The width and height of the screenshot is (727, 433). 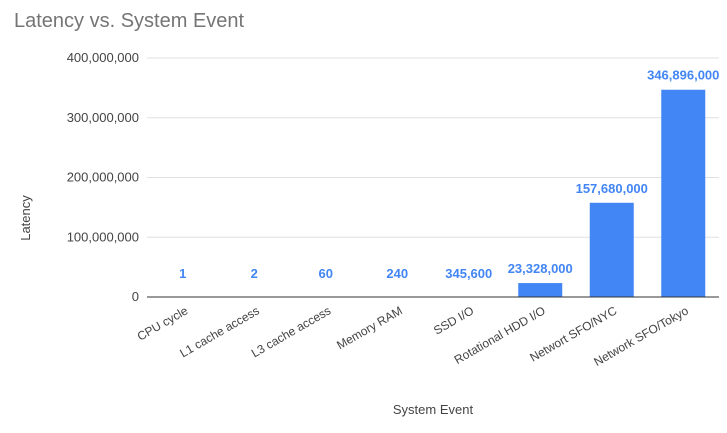 I want to click on x-tick-label: CPU cycle, so click(x=163, y=323).